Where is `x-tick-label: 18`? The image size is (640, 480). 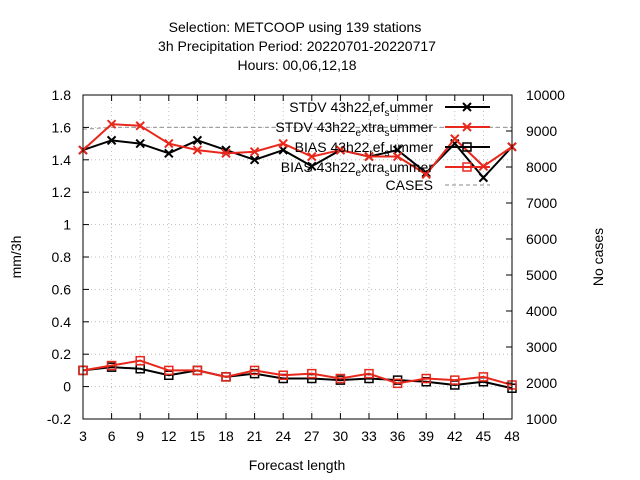 x-tick-label: 18 is located at coordinates (226, 436).